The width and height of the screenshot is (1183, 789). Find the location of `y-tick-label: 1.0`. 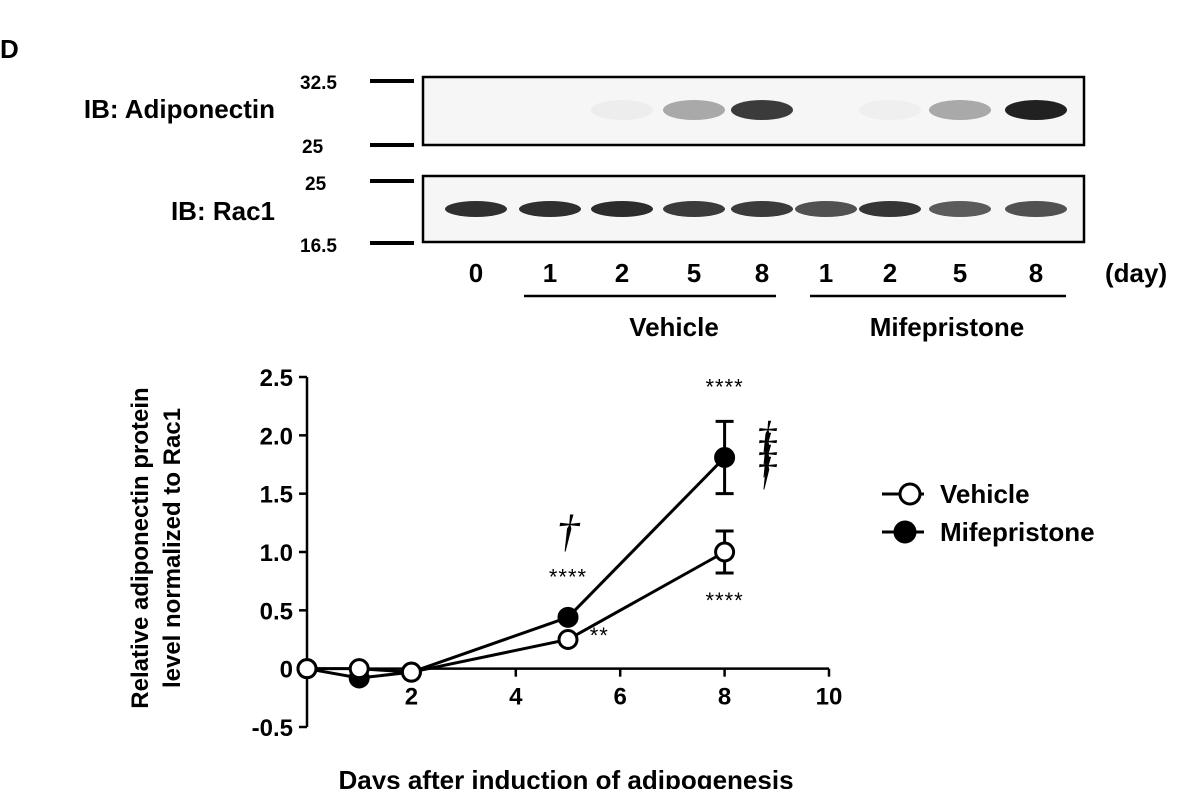

y-tick-label: 1.0 is located at coordinates (276, 553).